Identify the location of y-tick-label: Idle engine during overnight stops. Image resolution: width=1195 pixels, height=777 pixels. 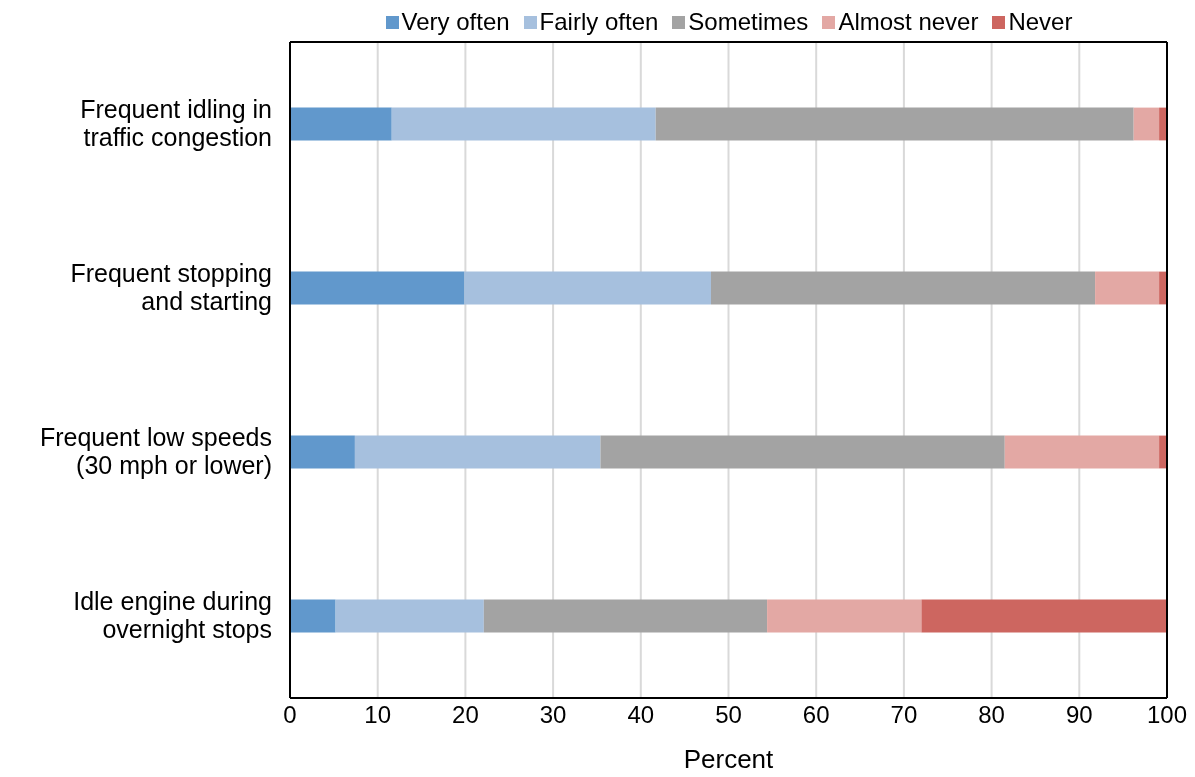
(172, 615).